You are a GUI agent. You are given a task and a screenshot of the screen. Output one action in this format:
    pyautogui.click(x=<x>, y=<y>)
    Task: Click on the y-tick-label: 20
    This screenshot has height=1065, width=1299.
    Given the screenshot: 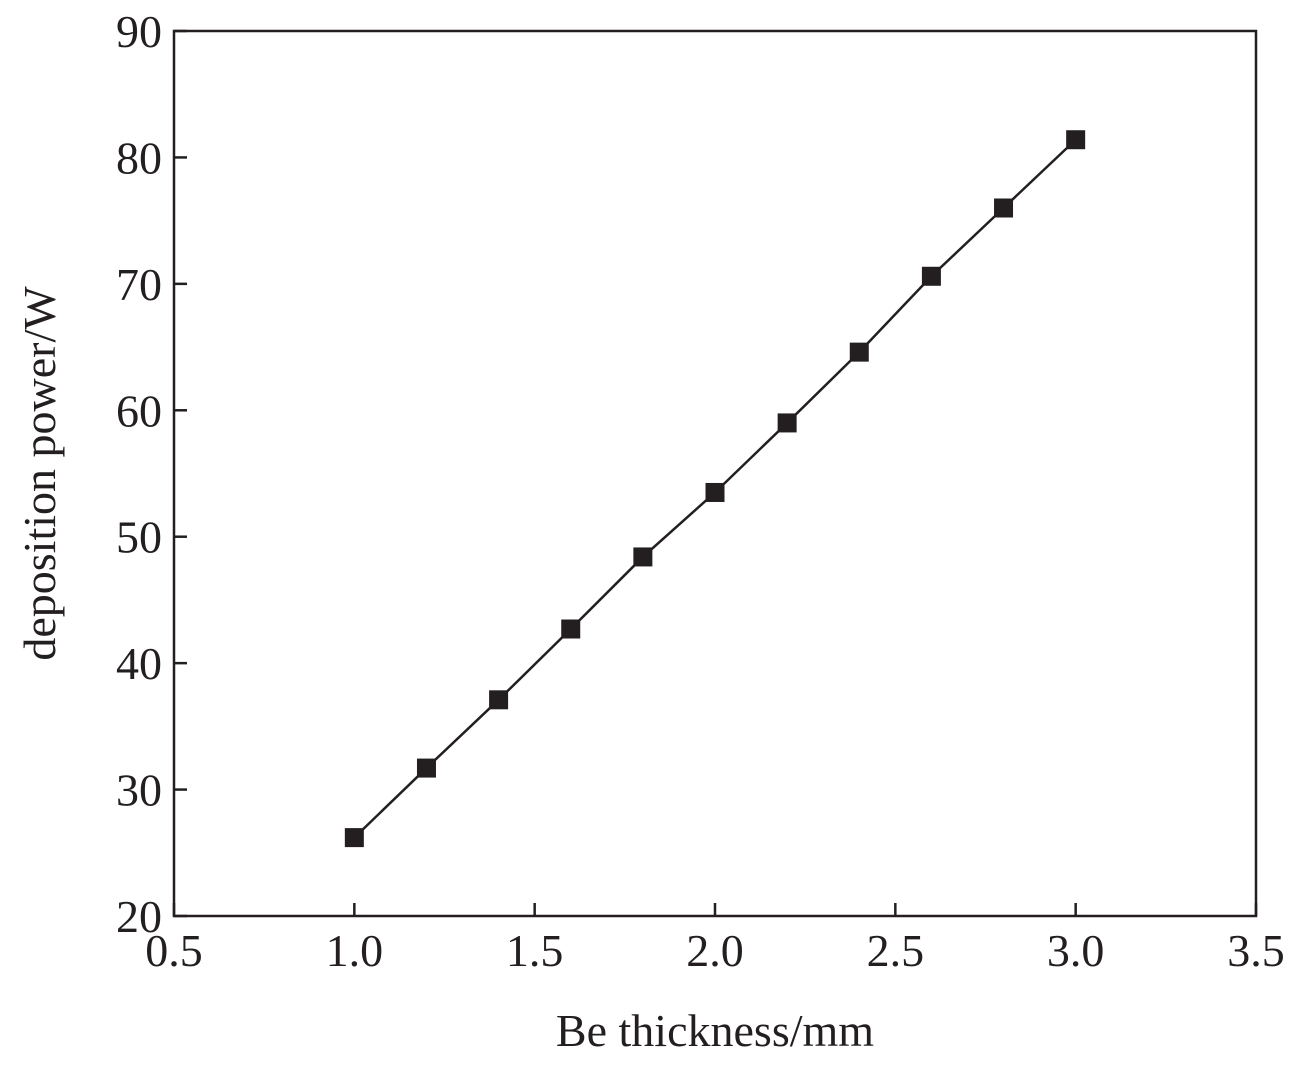 What is the action you would take?
    pyautogui.click(x=139, y=916)
    